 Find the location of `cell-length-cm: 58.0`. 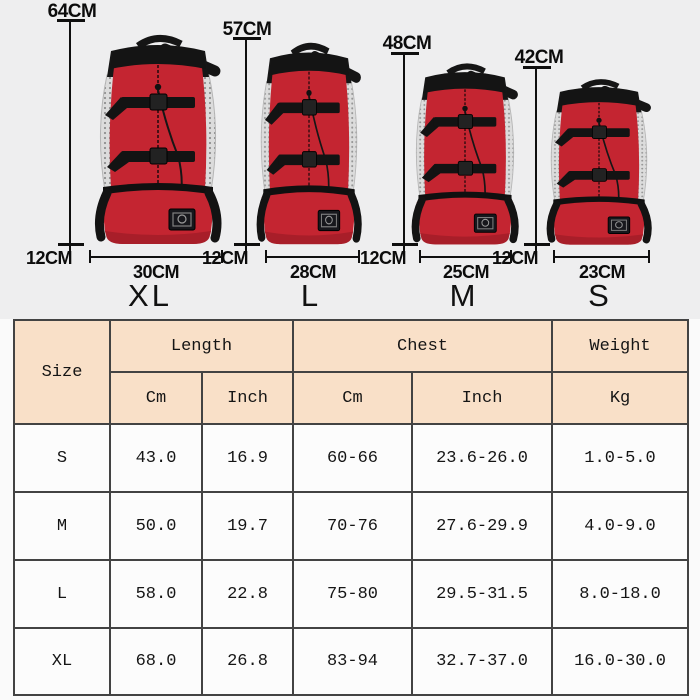

cell-length-cm: 58.0 is located at coordinates (156, 594).